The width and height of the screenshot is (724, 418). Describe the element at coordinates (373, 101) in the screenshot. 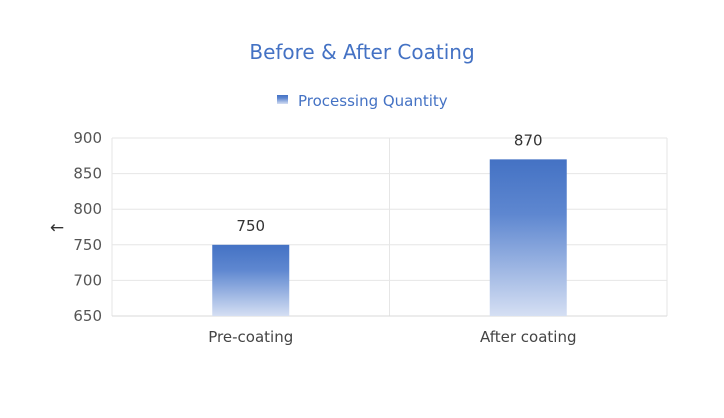

I see `legend-label: Processing Quantity` at that location.